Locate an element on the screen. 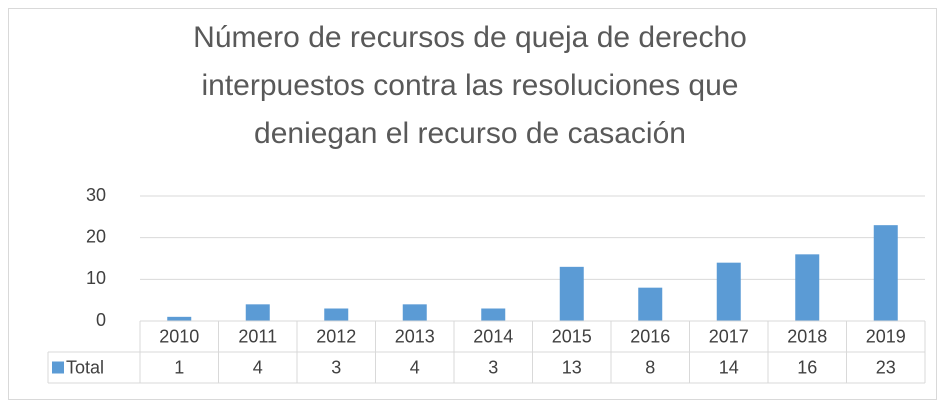 Image resolution: width=943 pixels, height=408 pixels. y-tick-label: 20 is located at coordinates (96, 236).